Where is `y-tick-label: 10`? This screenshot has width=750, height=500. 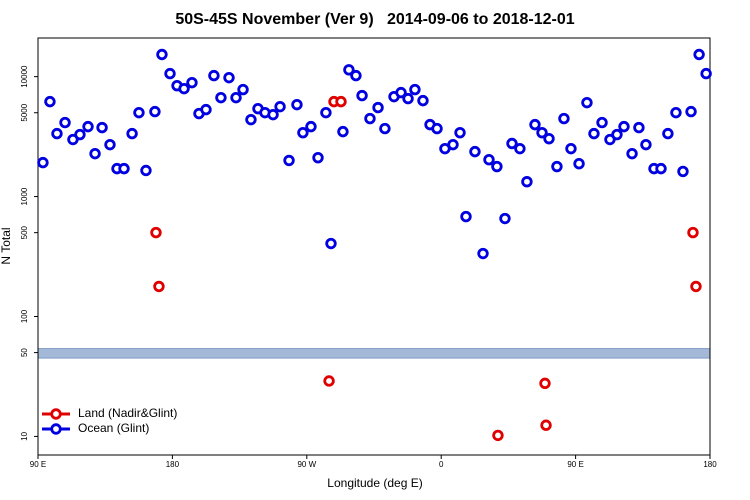
y-tick-label: 10 is located at coordinates (24, 435).